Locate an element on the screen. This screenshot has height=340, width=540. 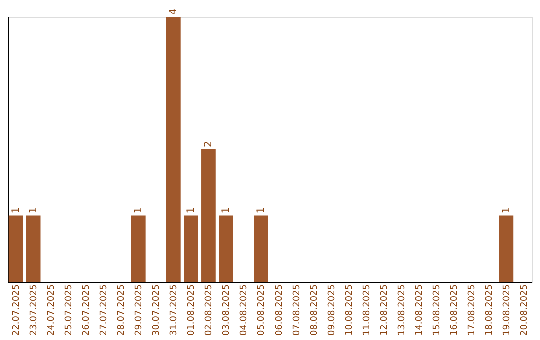
x-tick-label: 09.08.2025 is located at coordinates (332, 310).